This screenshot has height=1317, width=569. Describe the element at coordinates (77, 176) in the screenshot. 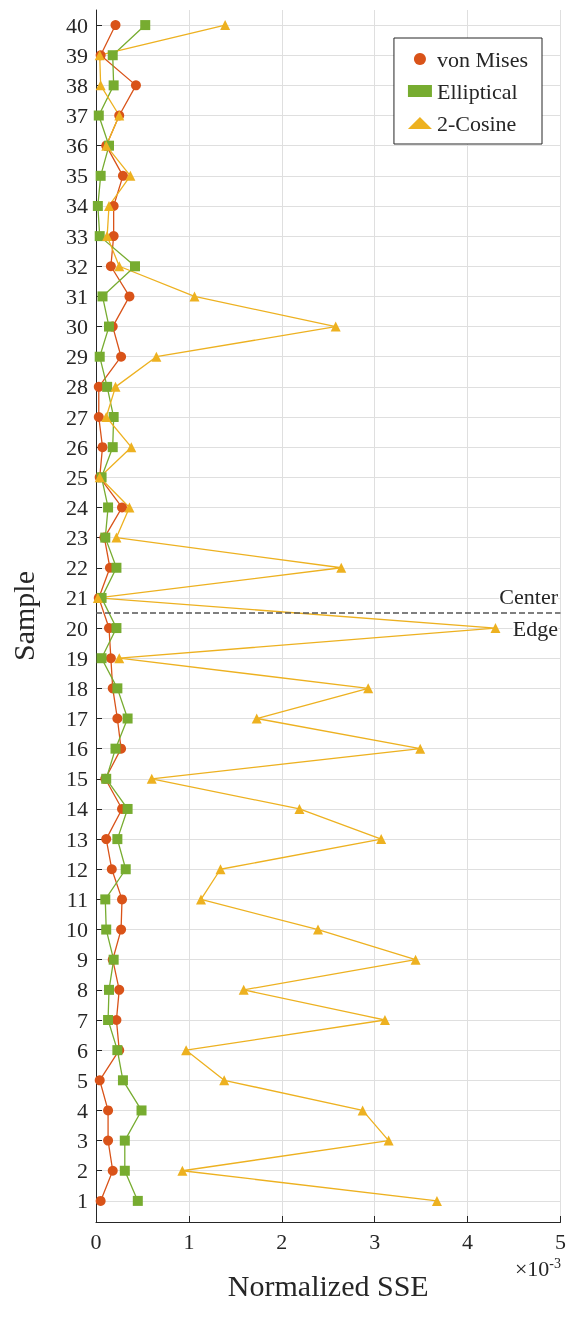

I see `y-tick-label: 35` at that location.